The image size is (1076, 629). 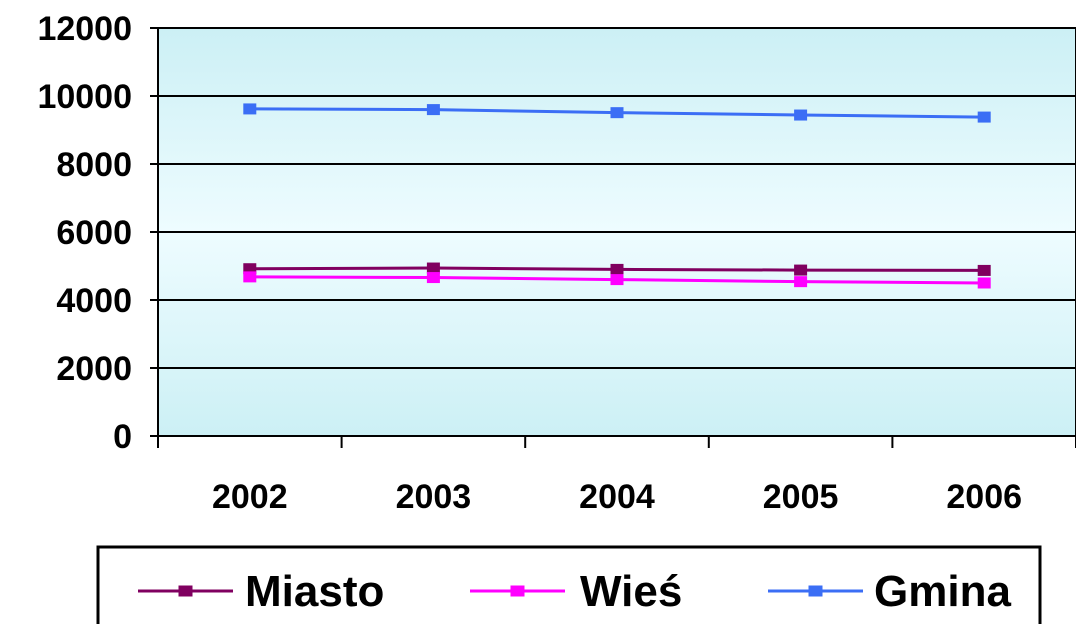 I want to click on legend-label-wieś: Wieś, so click(x=631, y=591).